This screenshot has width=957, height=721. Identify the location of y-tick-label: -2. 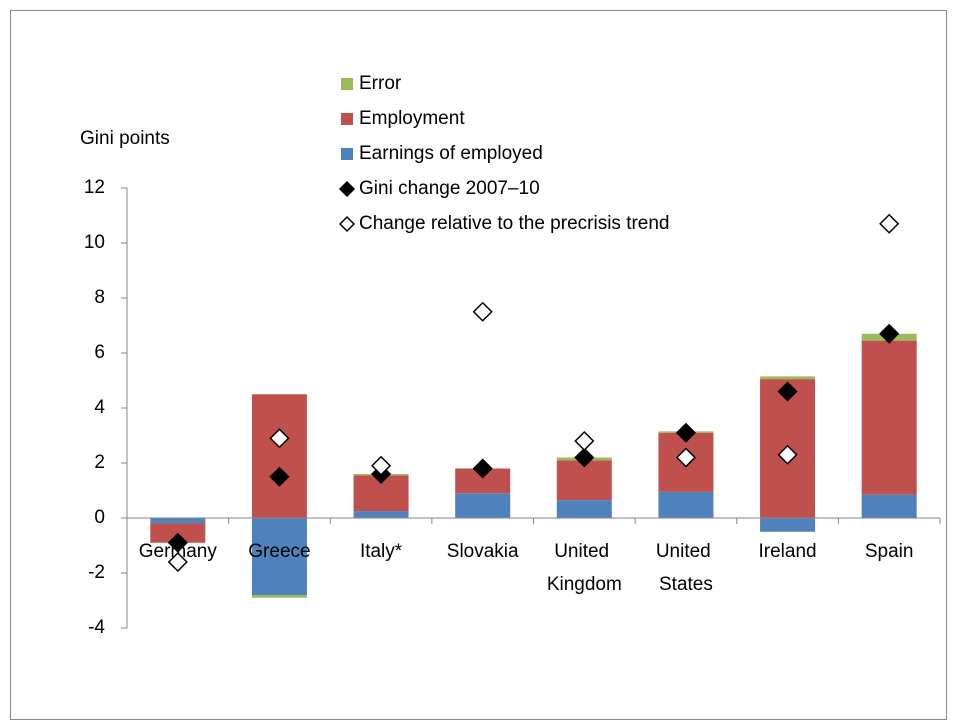
(96, 572).